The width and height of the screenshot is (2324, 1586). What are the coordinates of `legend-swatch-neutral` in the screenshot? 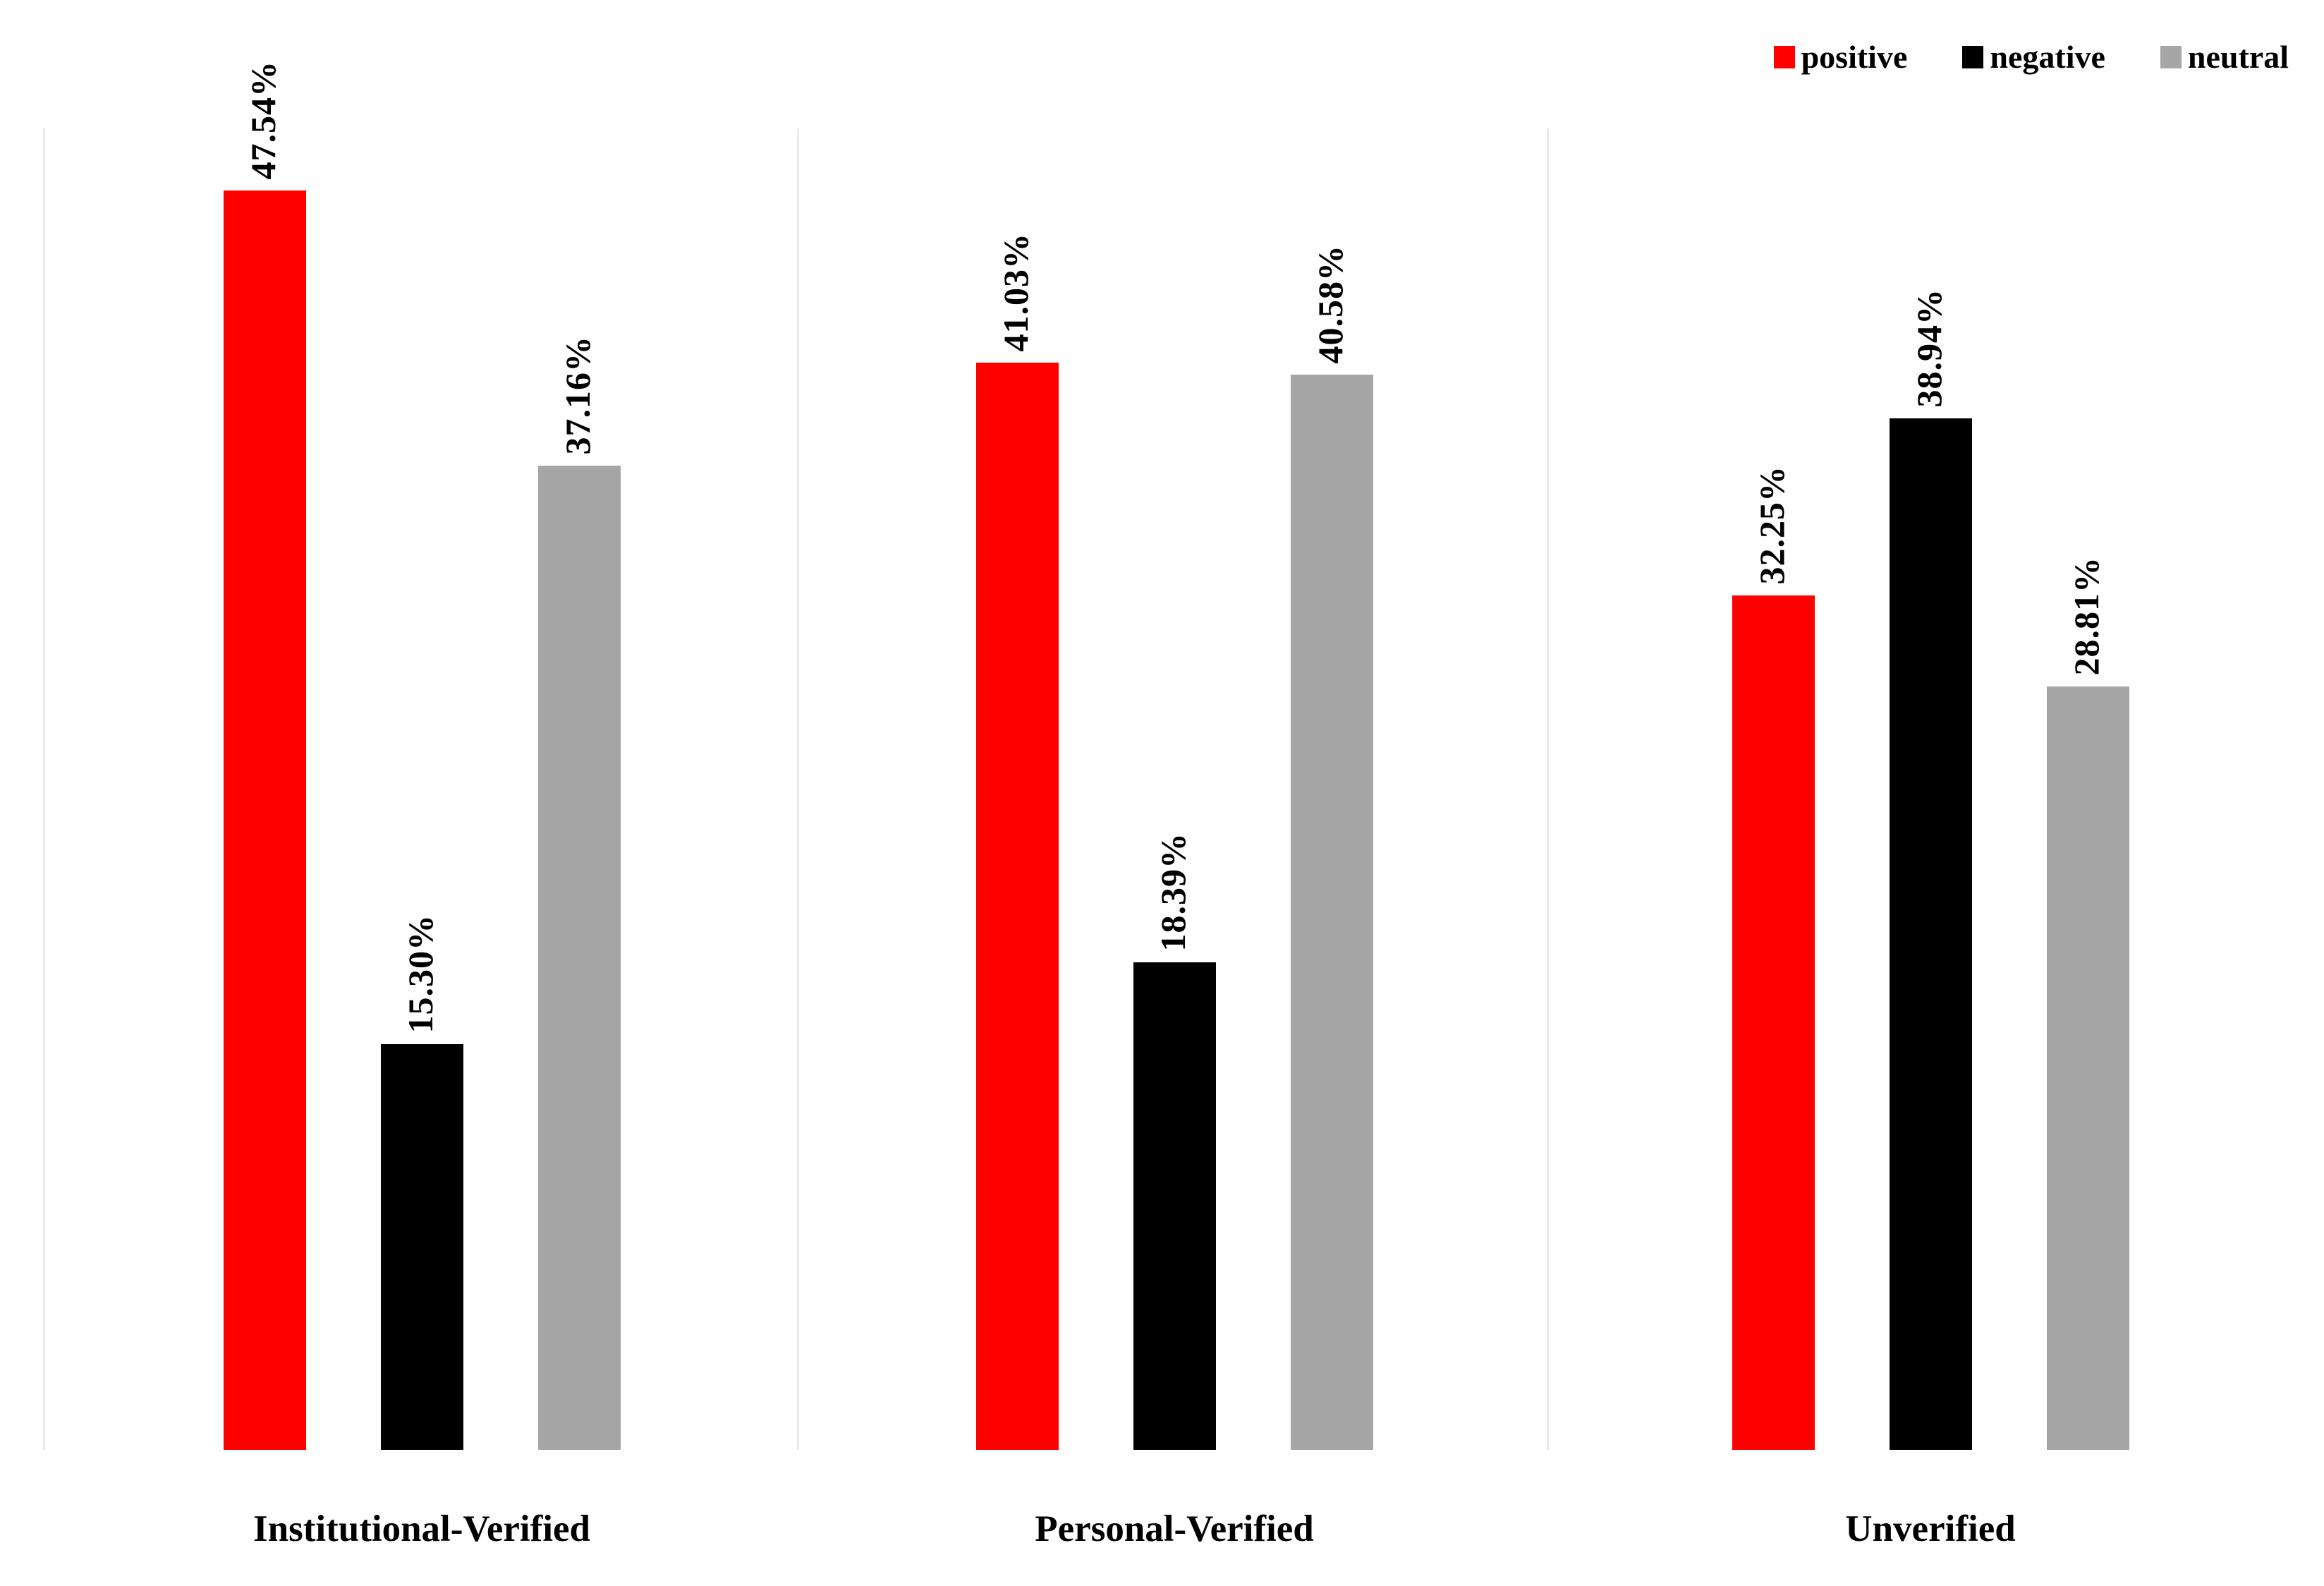 It's located at (2171, 57).